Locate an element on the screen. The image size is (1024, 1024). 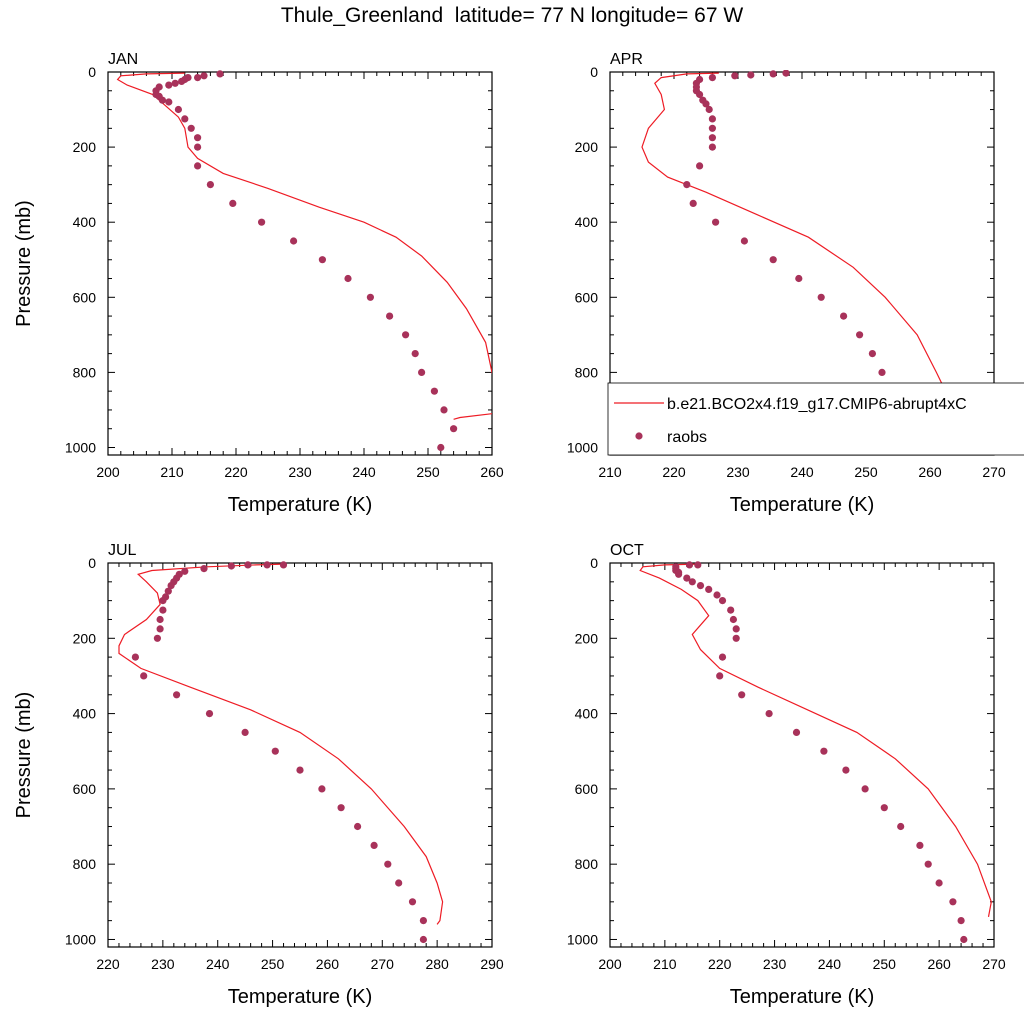
legend-obs-label: raobs is located at coordinates (687, 437).